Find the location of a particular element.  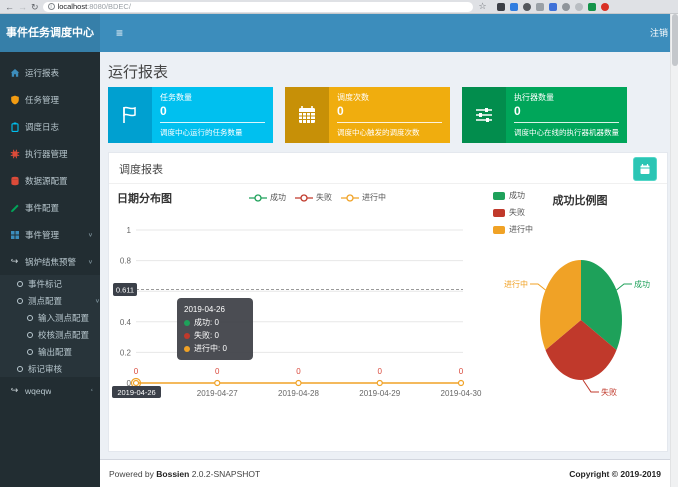

line-chart-legend: 成功 失败 进行中 is located at coordinates (317, 197).